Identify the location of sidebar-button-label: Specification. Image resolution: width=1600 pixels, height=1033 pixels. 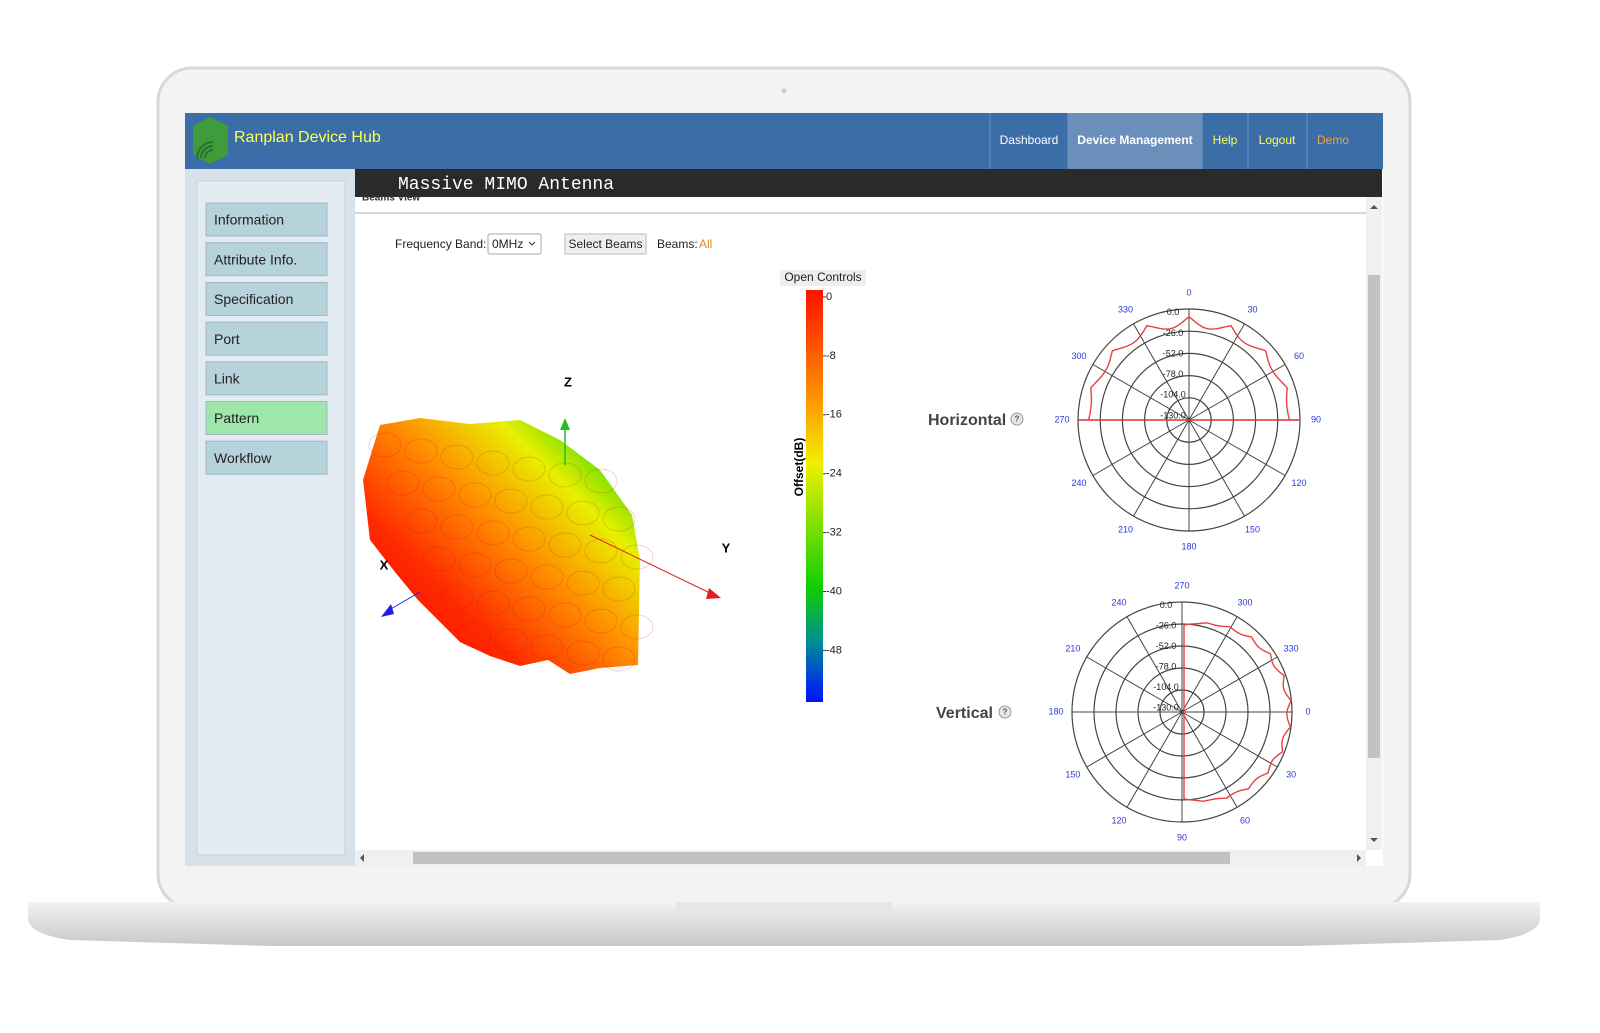
(253, 299).